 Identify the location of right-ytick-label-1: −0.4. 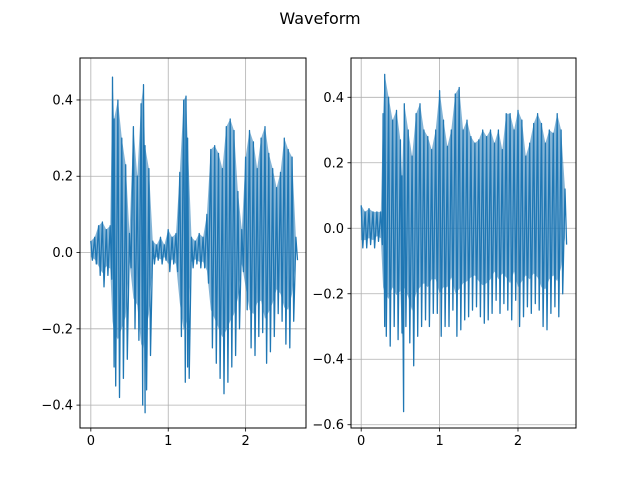
(328, 360).